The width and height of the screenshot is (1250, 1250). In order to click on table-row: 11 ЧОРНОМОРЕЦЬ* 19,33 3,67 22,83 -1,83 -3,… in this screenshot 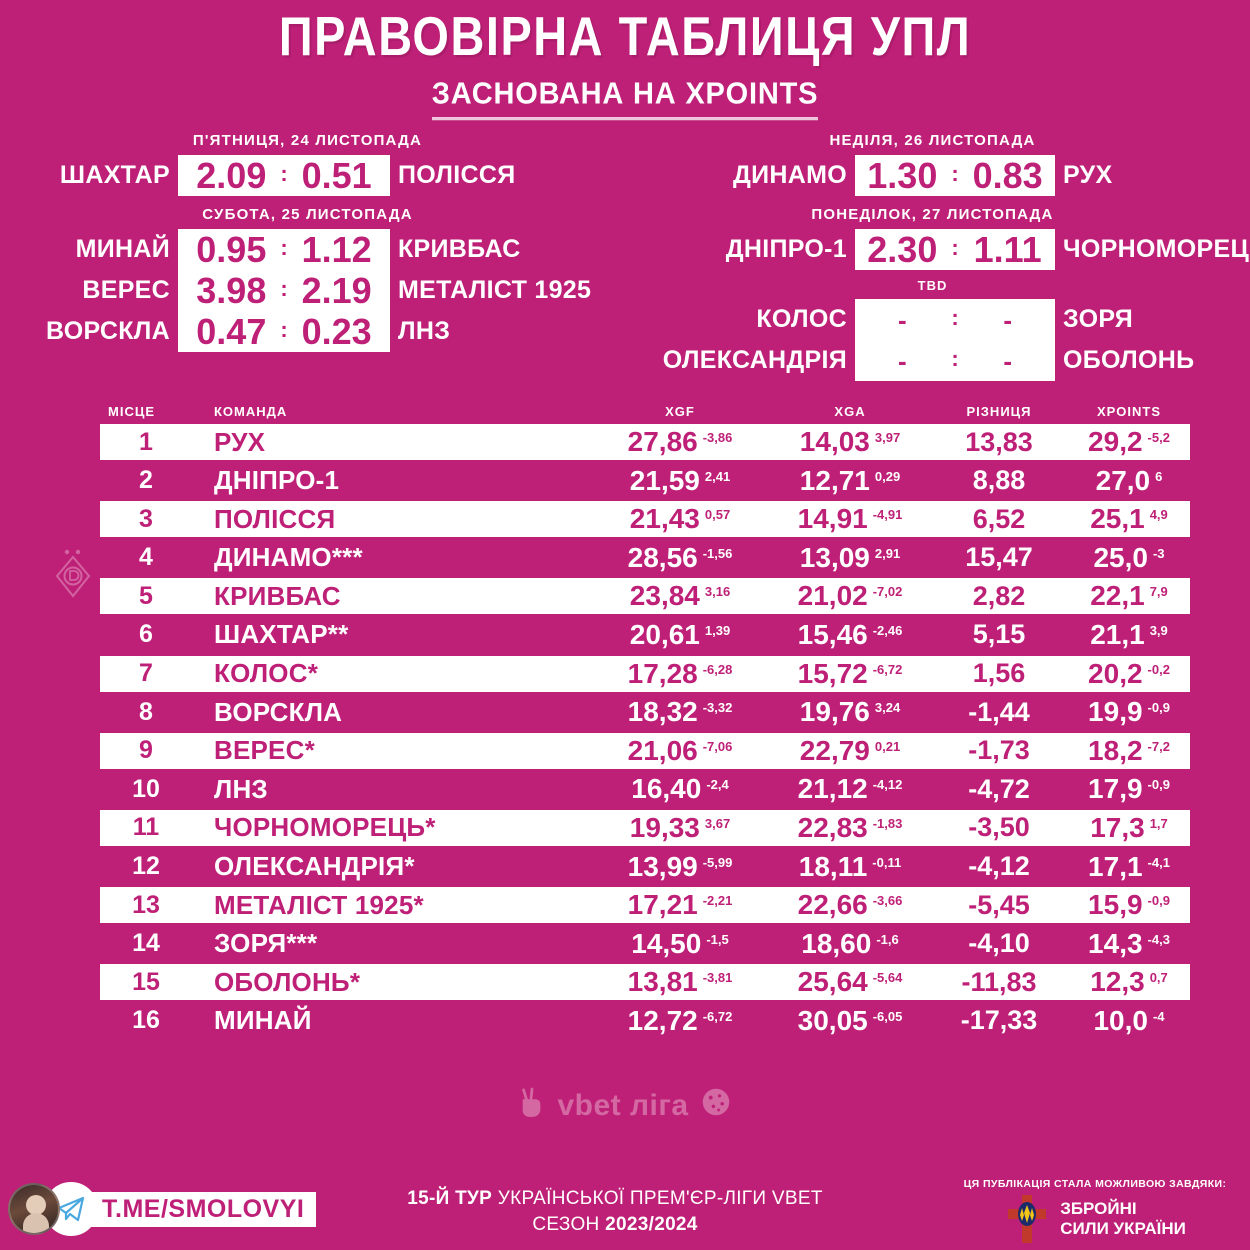, I will do `click(645, 827)`.